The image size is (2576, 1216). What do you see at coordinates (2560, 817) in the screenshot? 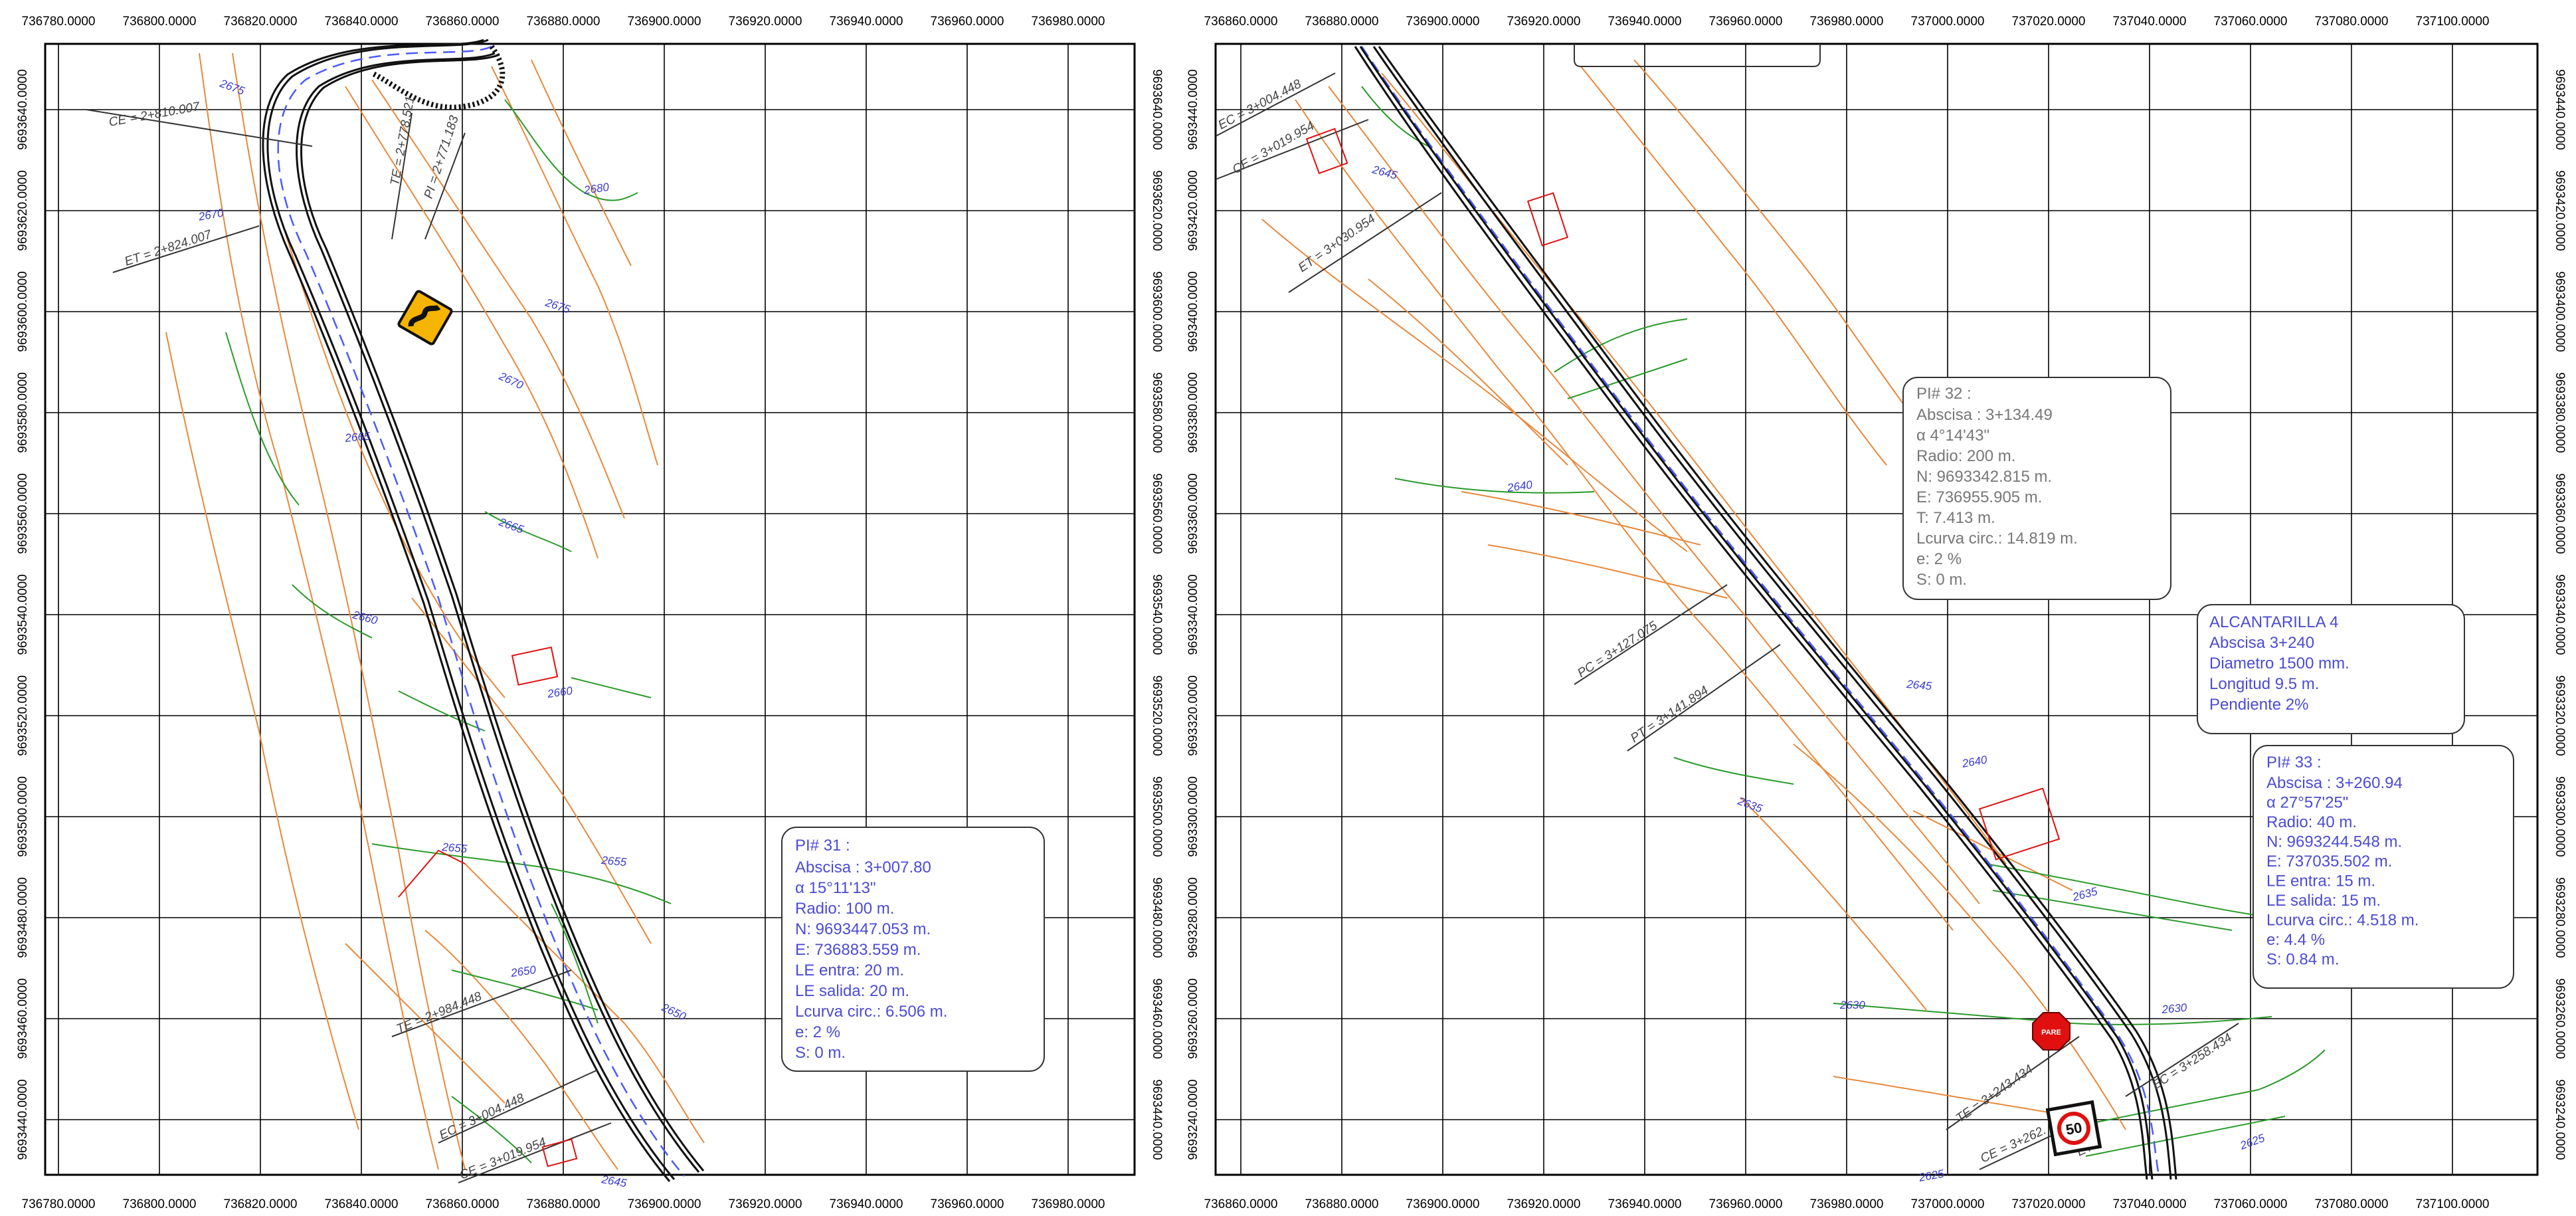
I see `y-tick-label: 9693300.0000` at bounding box center [2560, 817].